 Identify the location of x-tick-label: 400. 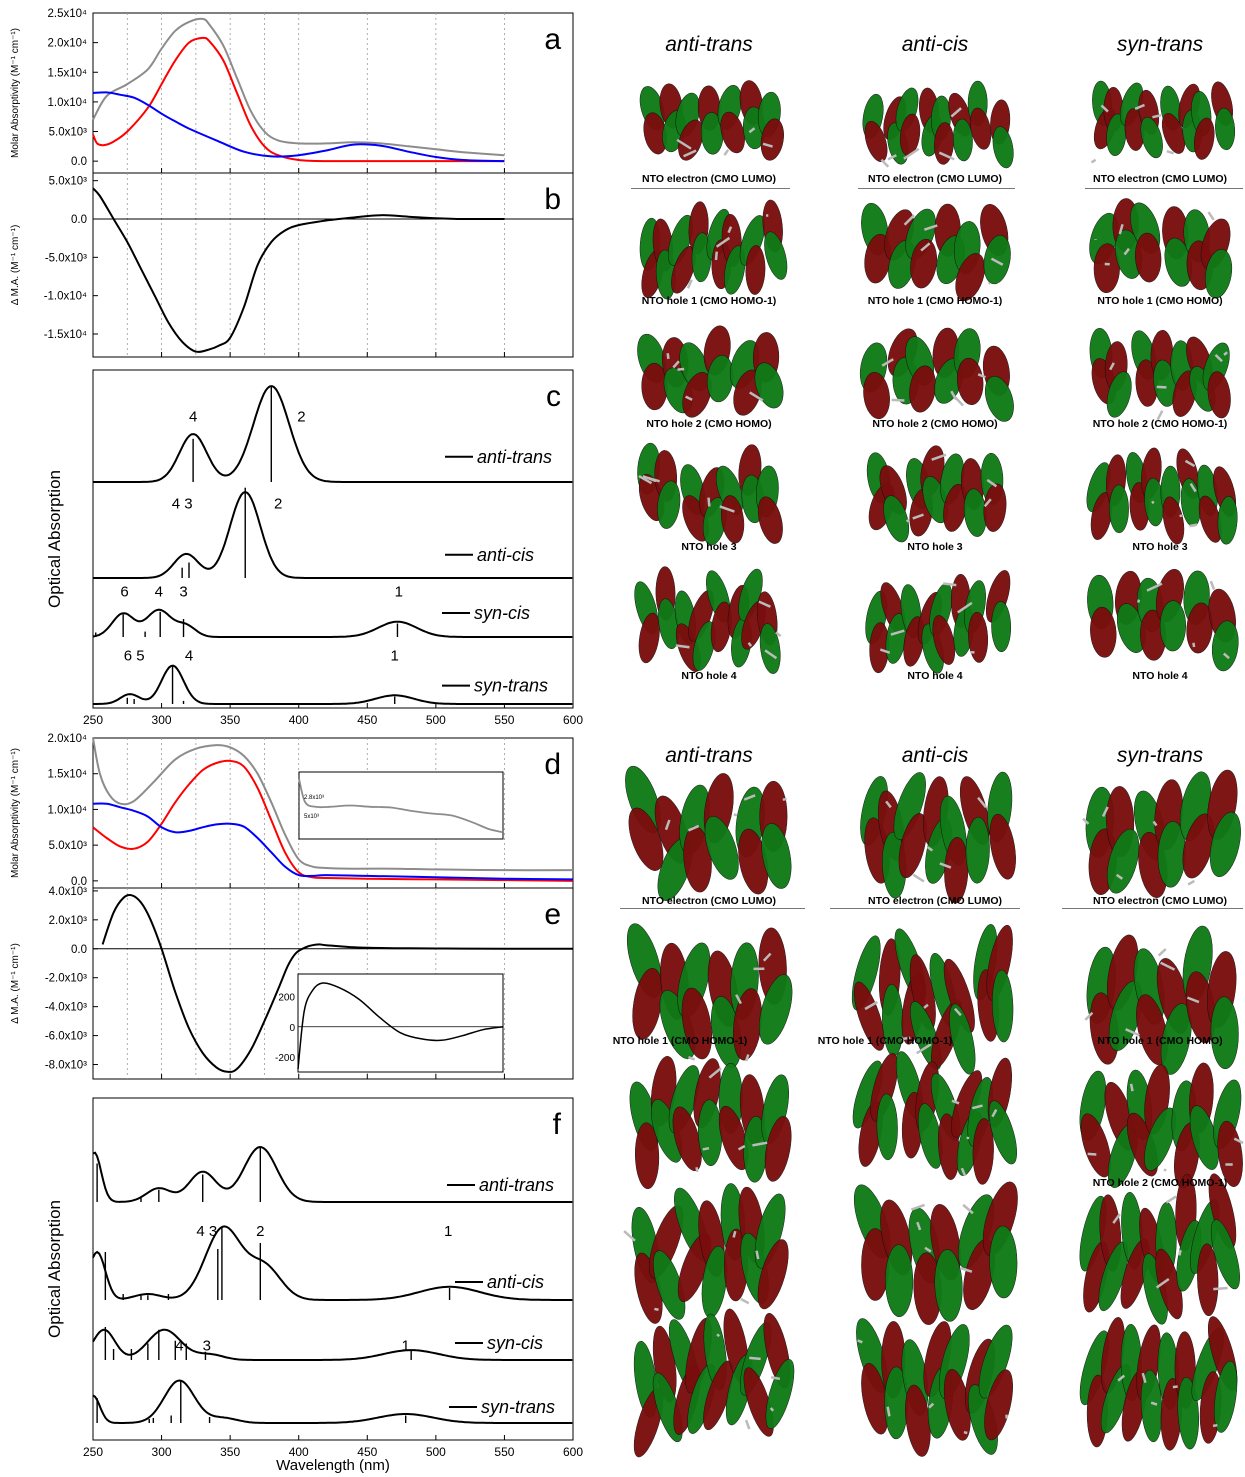
(299, 1452).